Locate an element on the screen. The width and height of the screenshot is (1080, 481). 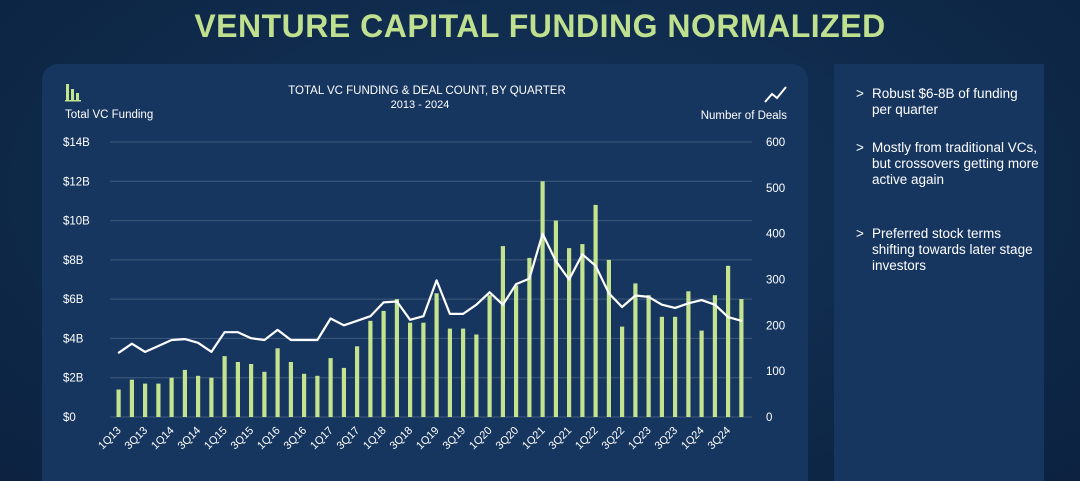
left-axis-label: Total VC Funding is located at coordinates (109, 115).